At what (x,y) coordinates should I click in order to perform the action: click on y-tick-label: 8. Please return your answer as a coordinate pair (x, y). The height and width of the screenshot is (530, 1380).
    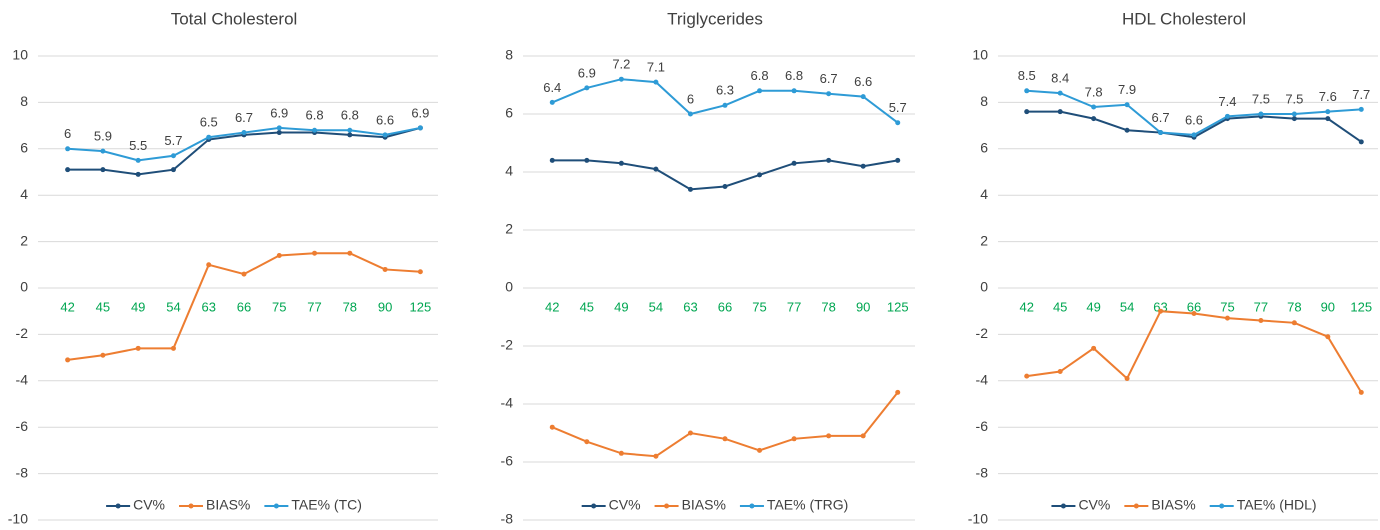
    Looking at the image, I should click on (509, 55).